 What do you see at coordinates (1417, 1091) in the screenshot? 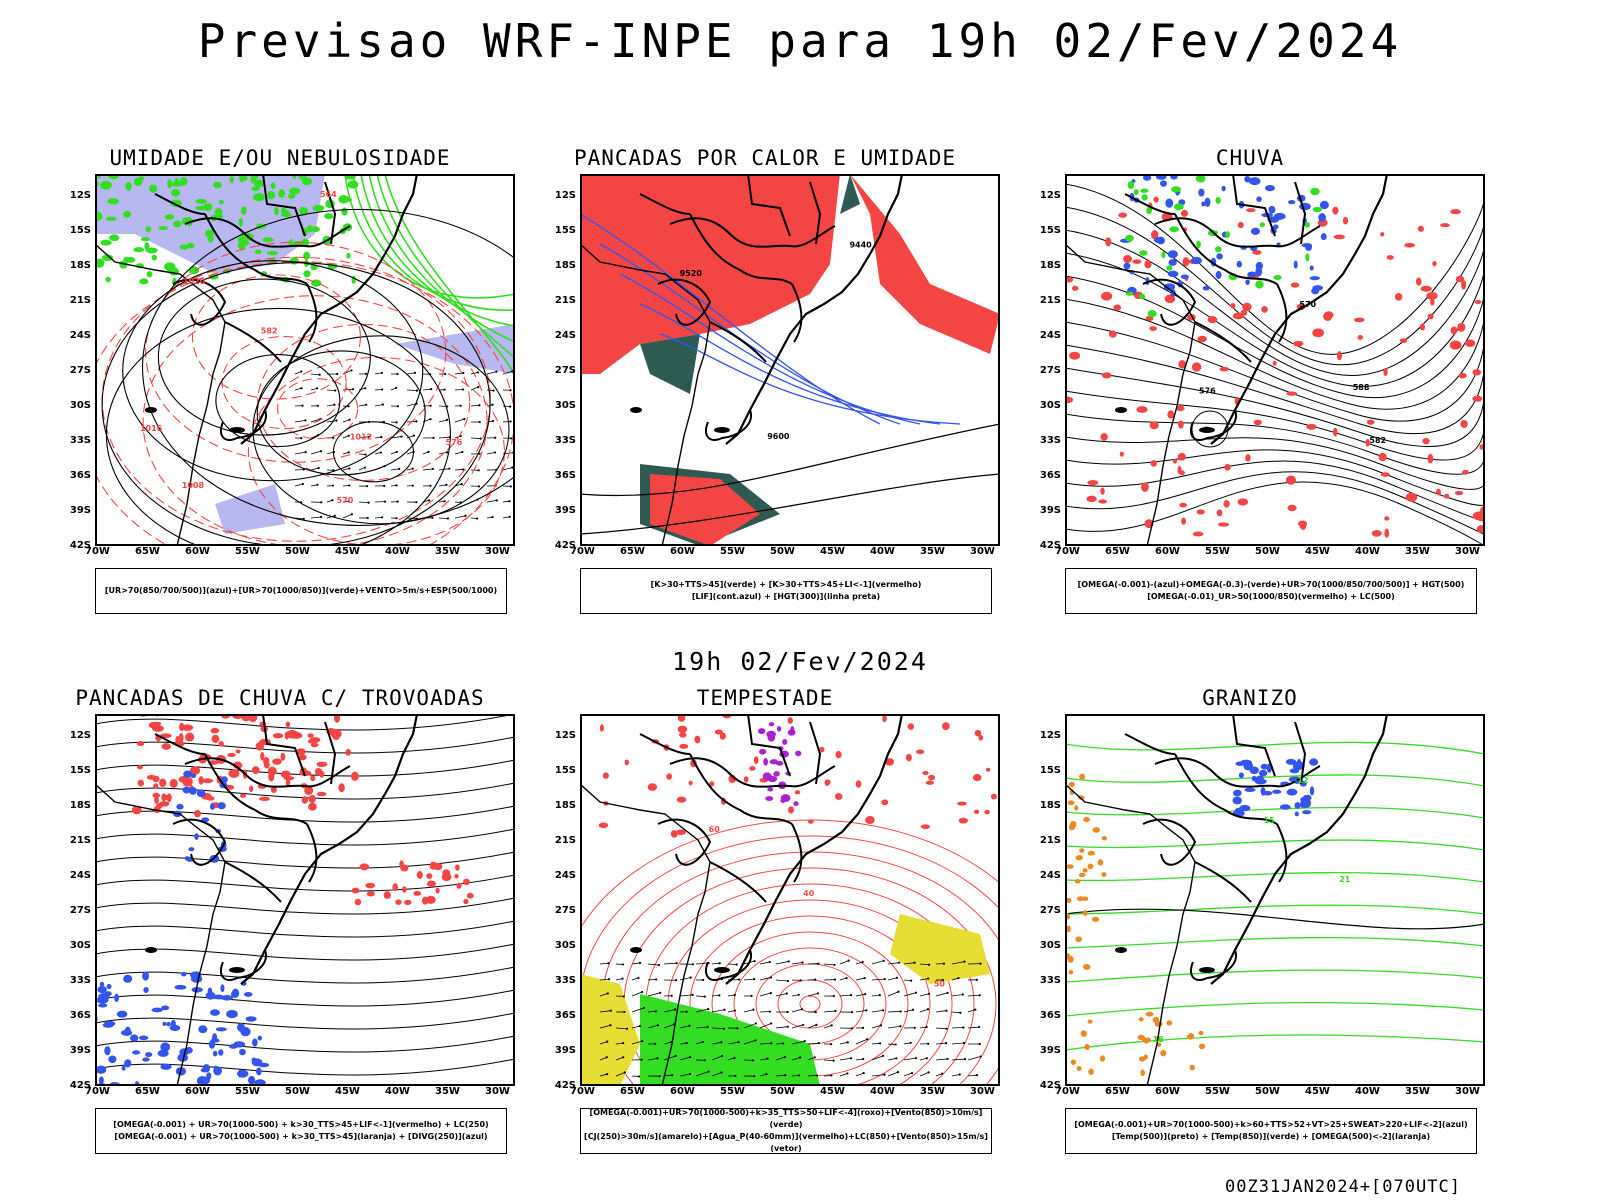
I see `lon-tick-label: 35W` at bounding box center [1417, 1091].